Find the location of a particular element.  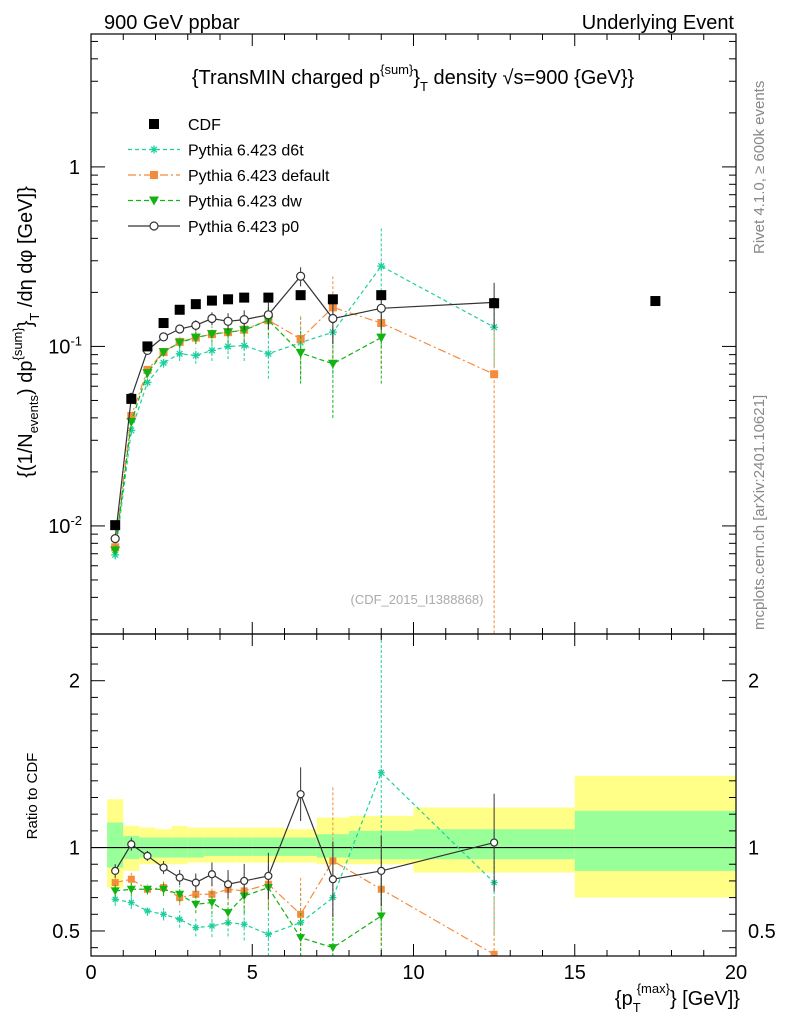

ratio-tick-label-left-2: 2 is located at coordinates (74, 682).